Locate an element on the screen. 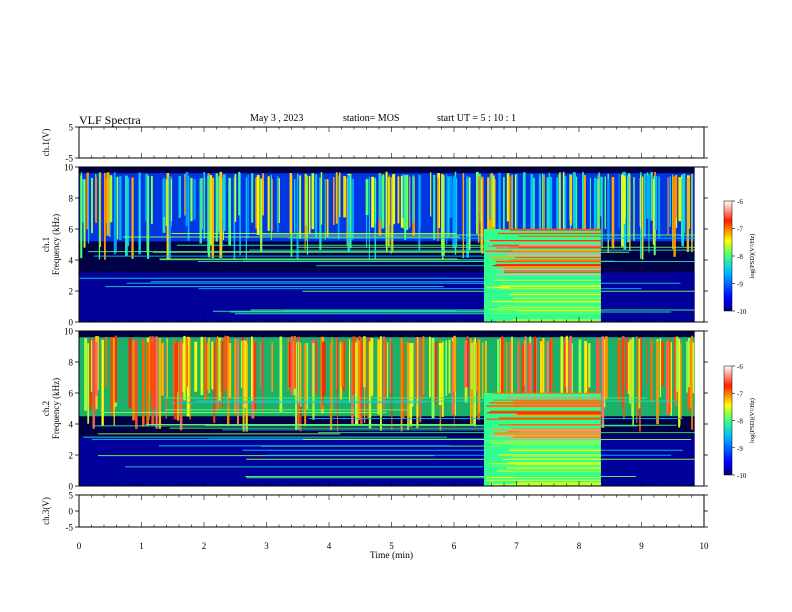 Image resolution: width=792 pixels, height=612 pixels. y-axis-label: ch.2 is located at coordinates (46, 408).